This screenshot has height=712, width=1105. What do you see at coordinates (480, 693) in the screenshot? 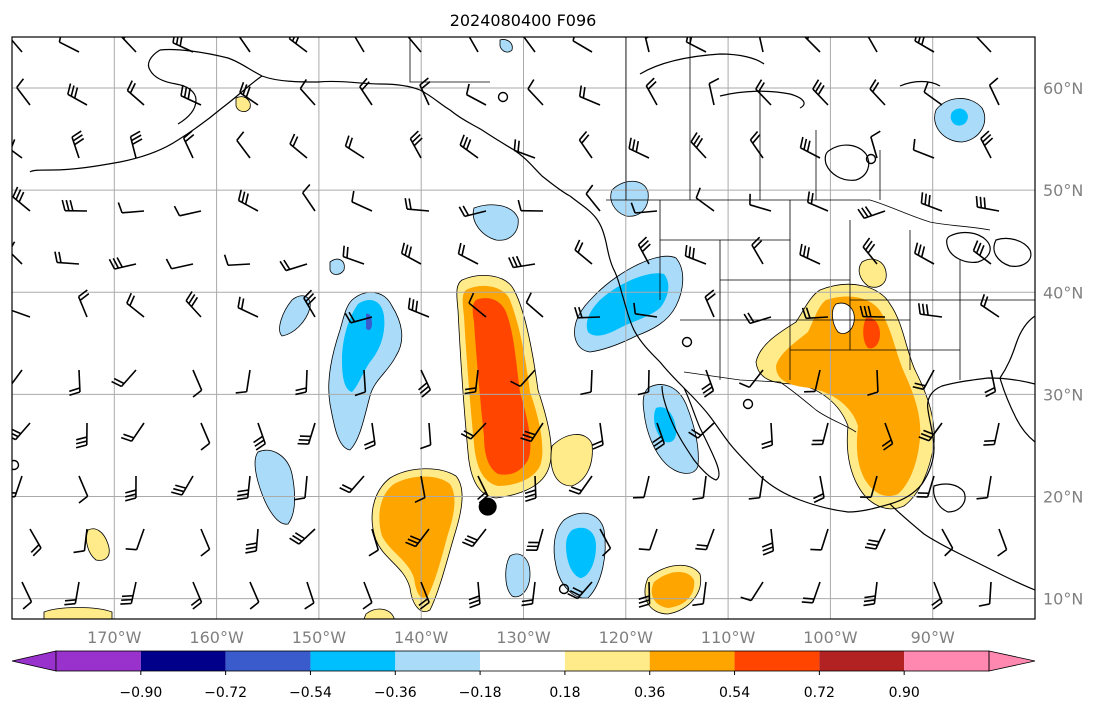
I see `colorbar-tick-label: −0.18` at bounding box center [480, 693].